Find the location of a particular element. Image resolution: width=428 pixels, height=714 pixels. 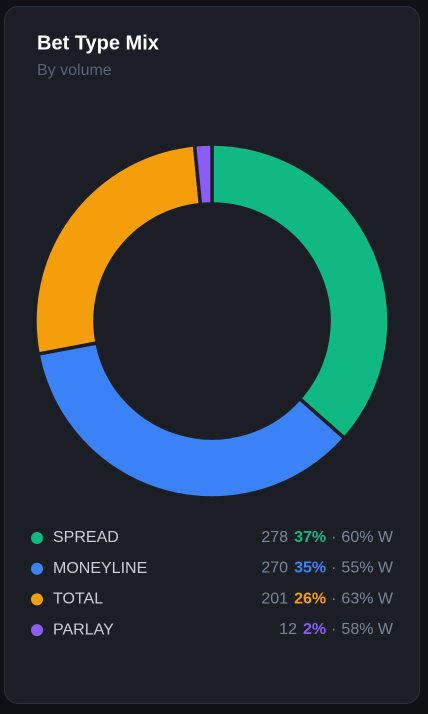

percent-label: 37% is located at coordinates (310, 537).